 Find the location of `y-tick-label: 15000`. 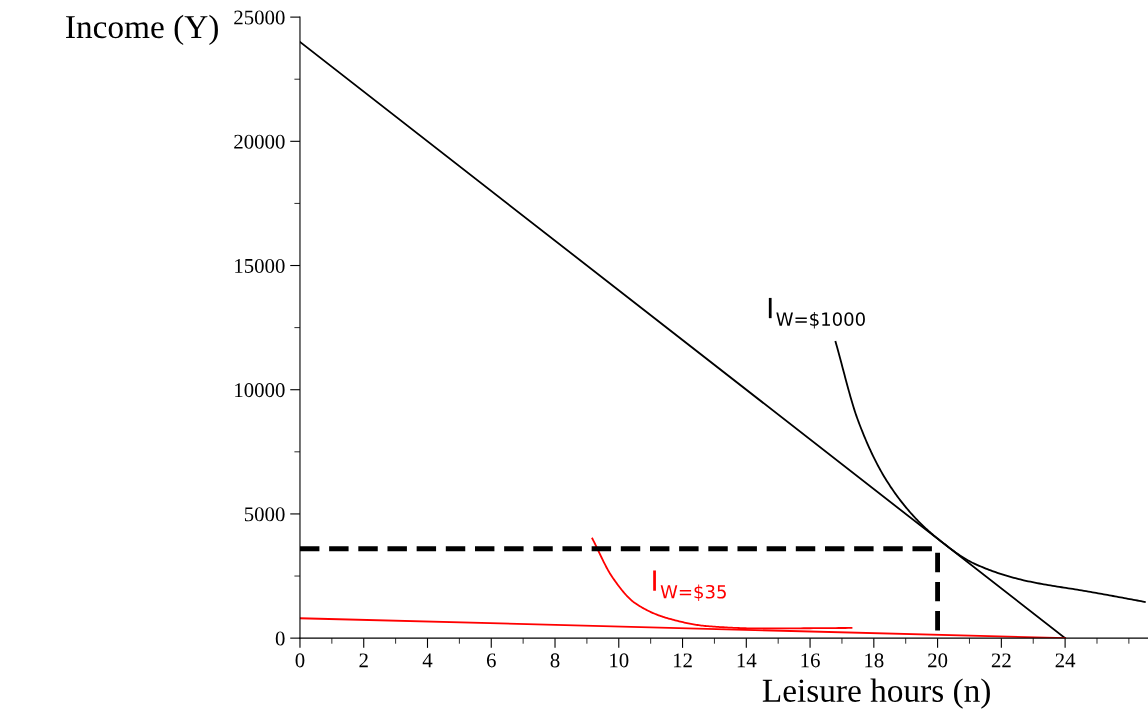

y-tick-label: 15000 is located at coordinates (260, 265).